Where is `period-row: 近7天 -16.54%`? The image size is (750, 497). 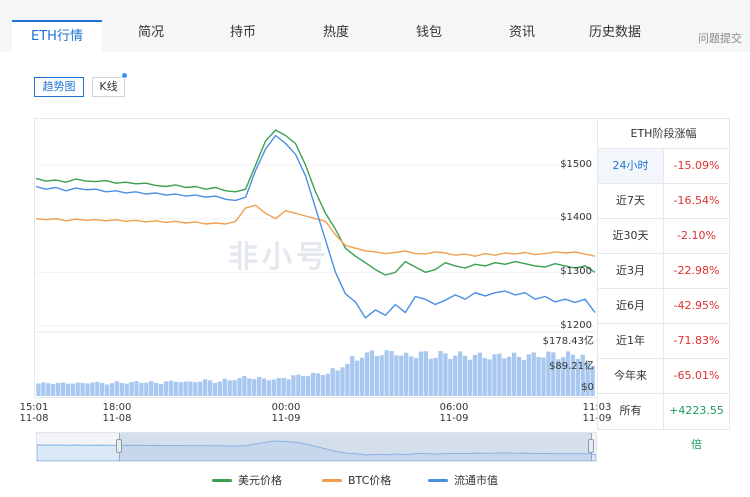 period-row: 近7天 -16.54% is located at coordinates (663, 201).